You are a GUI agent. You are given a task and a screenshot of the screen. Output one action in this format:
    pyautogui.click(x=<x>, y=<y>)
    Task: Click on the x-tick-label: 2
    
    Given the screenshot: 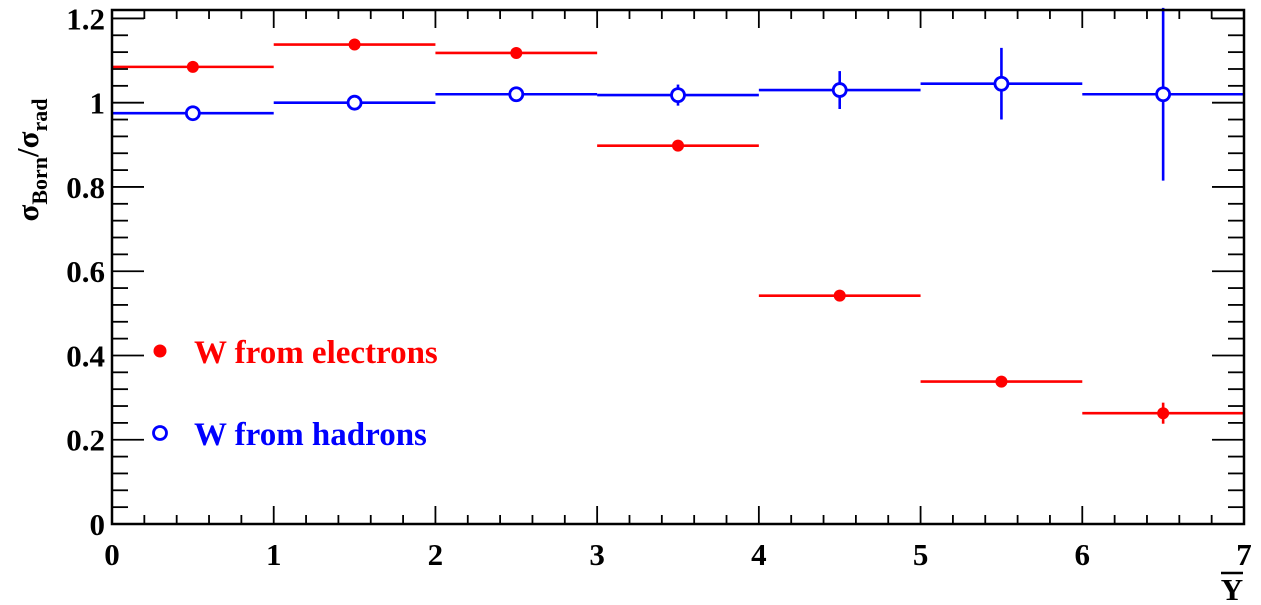 What is the action you would take?
    pyautogui.click(x=436, y=554)
    